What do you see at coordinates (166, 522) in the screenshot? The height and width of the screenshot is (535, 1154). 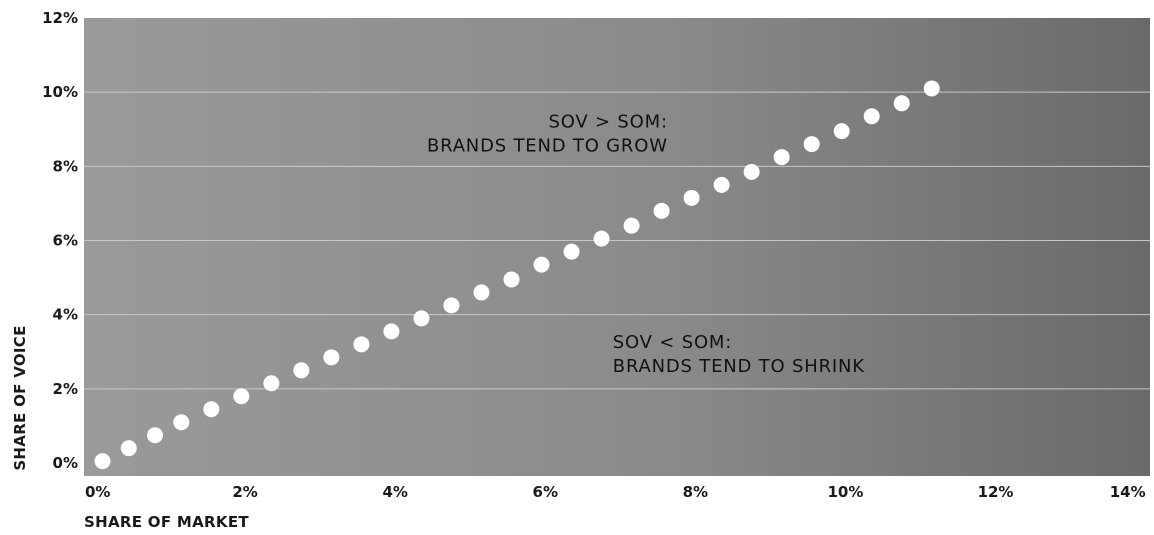 I see `x-axis-title: SHARE OF MARKET` at bounding box center [166, 522].